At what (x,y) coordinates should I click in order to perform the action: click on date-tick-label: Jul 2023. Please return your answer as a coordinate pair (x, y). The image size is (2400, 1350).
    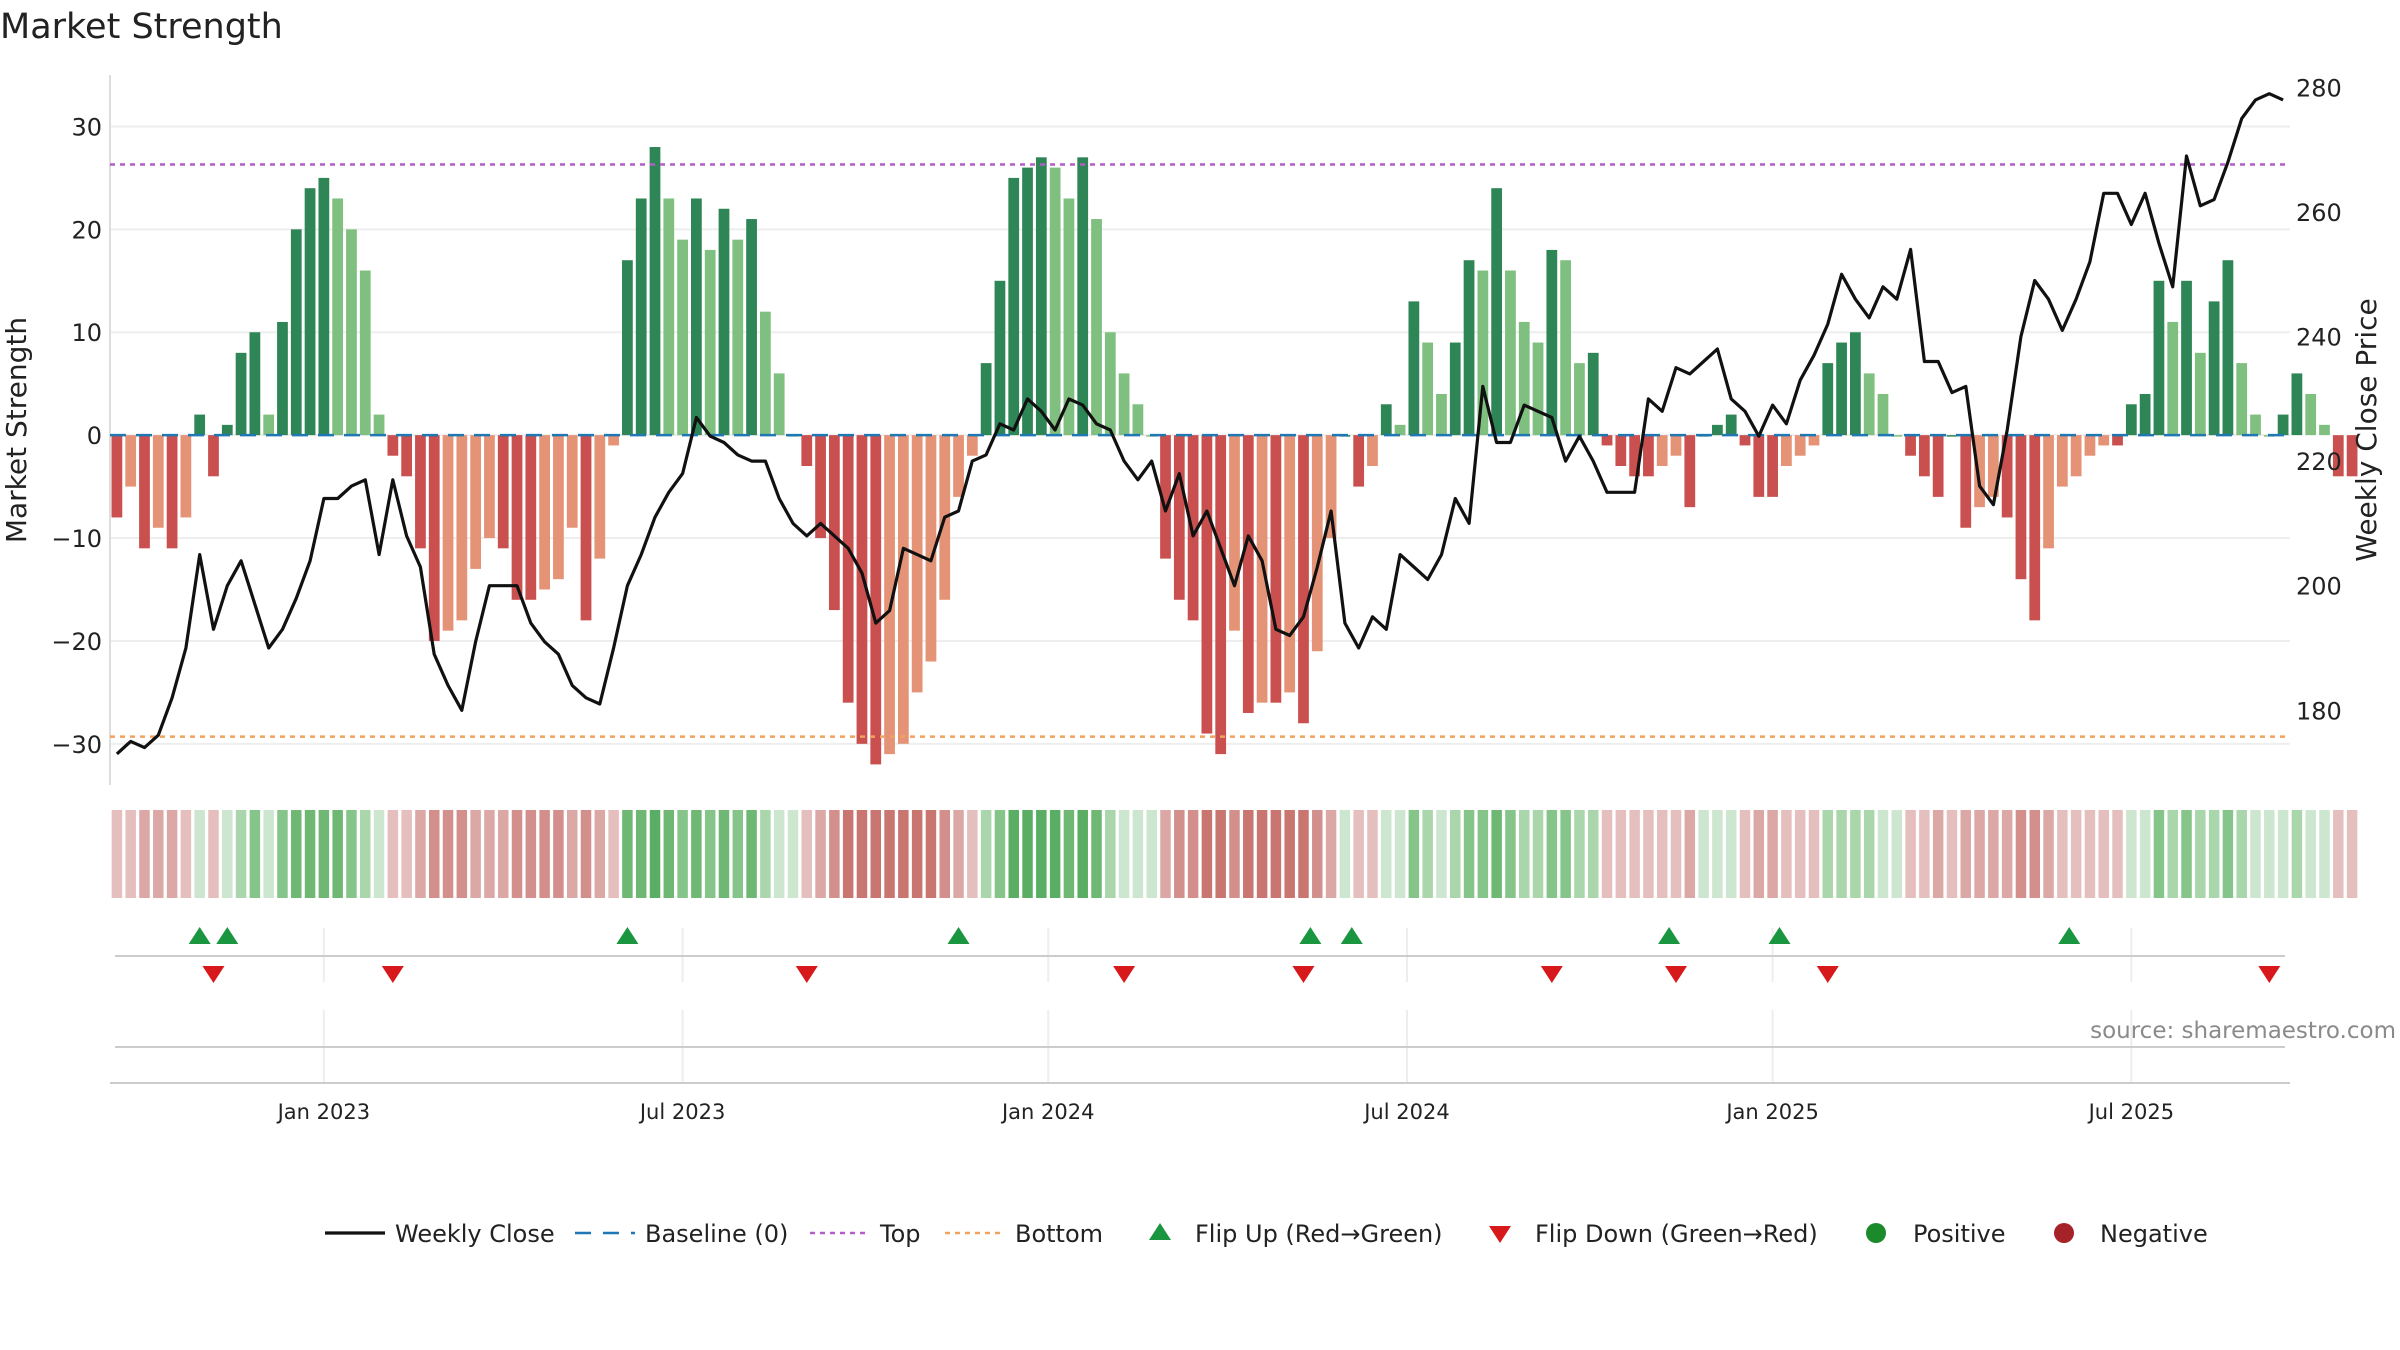
    Looking at the image, I should click on (681, 1112).